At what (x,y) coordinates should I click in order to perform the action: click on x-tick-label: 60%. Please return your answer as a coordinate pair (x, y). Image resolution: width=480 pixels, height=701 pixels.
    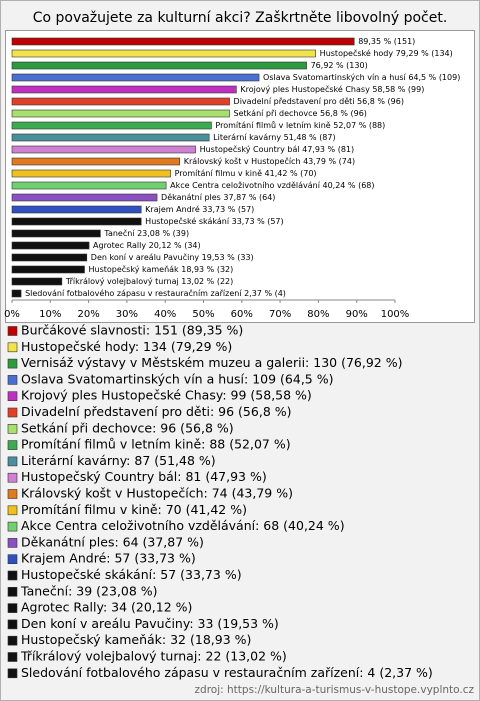
    Looking at the image, I should click on (242, 314).